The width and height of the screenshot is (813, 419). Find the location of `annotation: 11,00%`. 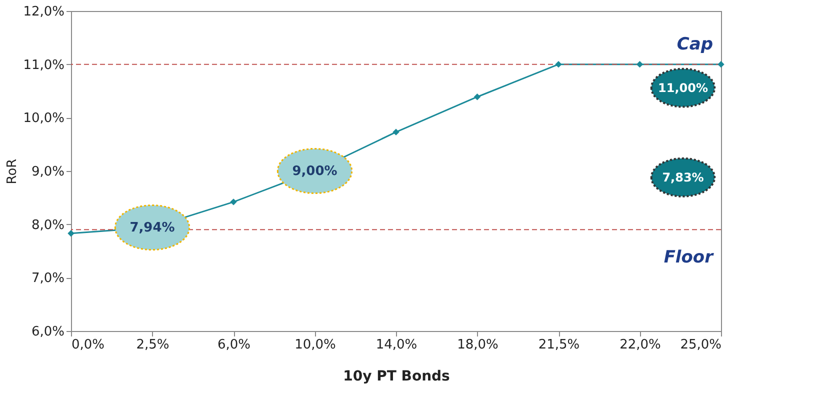

annotation: 11,00% is located at coordinates (683, 87).